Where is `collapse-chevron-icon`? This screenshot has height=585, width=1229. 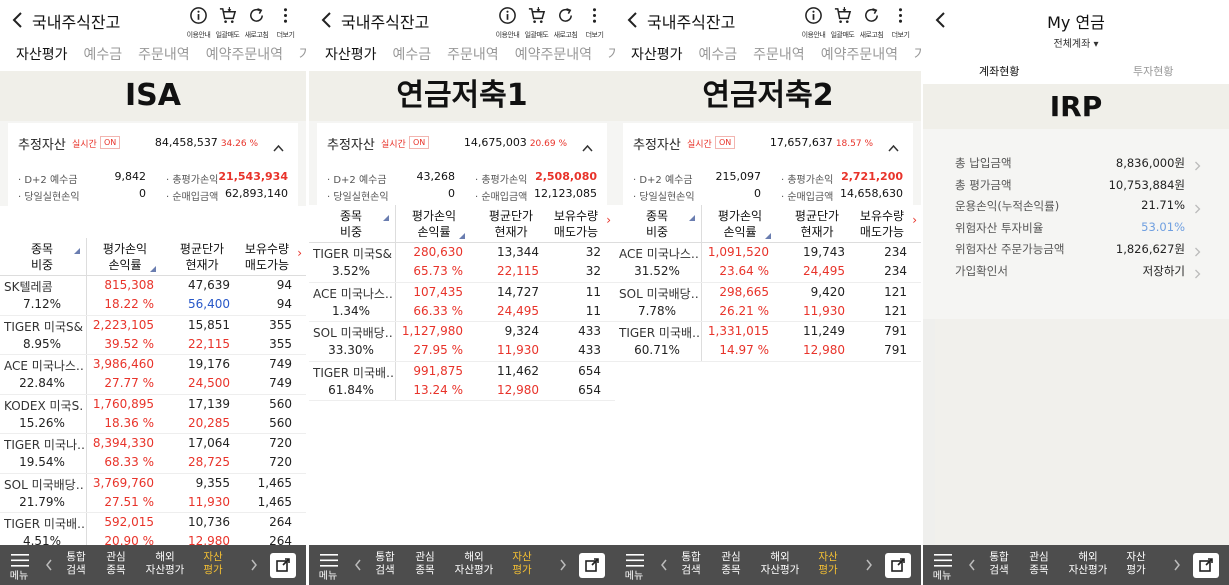 collapse-chevron-icon is located at coordinates (893, 144).